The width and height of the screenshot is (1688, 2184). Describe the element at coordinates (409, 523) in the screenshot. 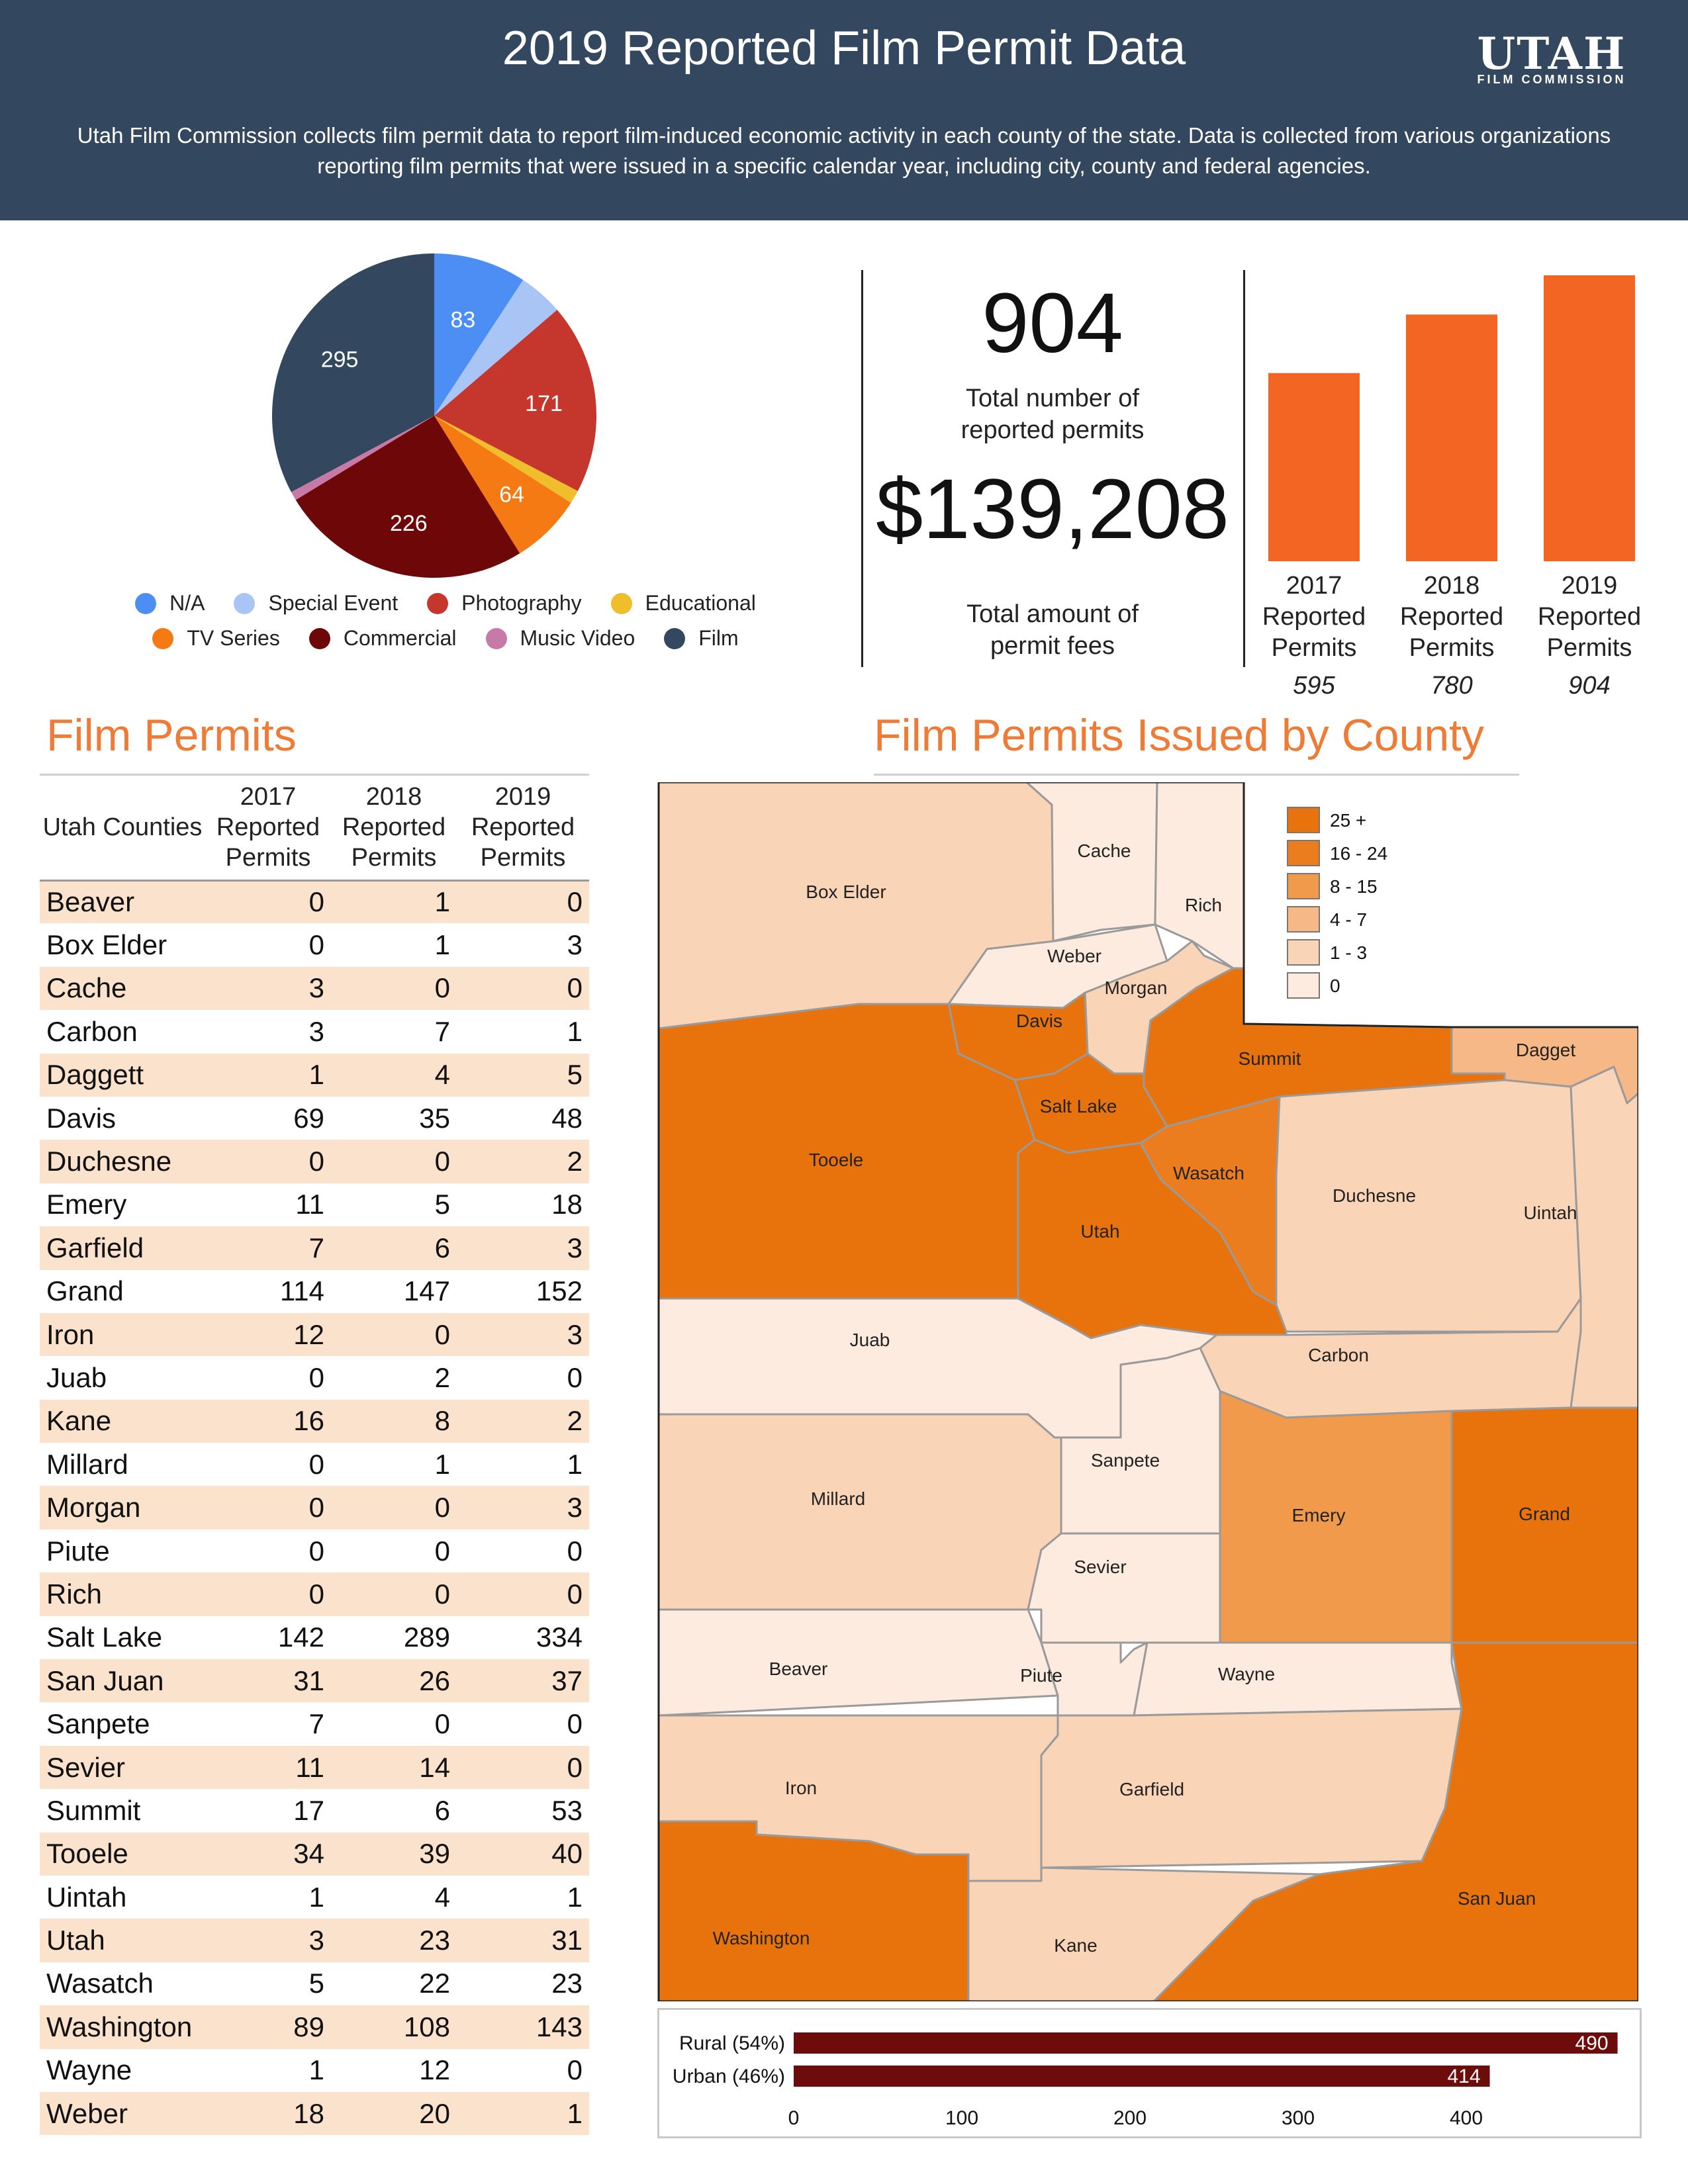

I see `pie-data-label: 226` at that location.